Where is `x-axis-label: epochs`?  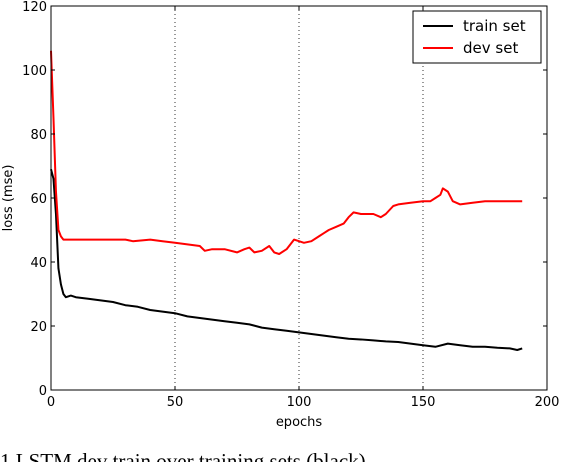 x-axis-label: epochs is located at coordinates (299, 422).